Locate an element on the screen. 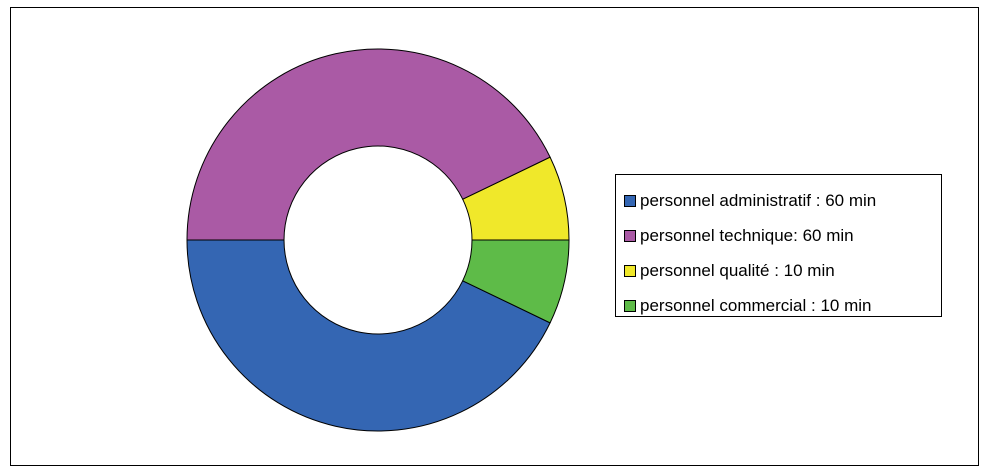 Image resolution: width=982 pixels, height=467 pixels. legend-item-administratif: personnel administratif : 60 min is located at coordinates (782, 200).